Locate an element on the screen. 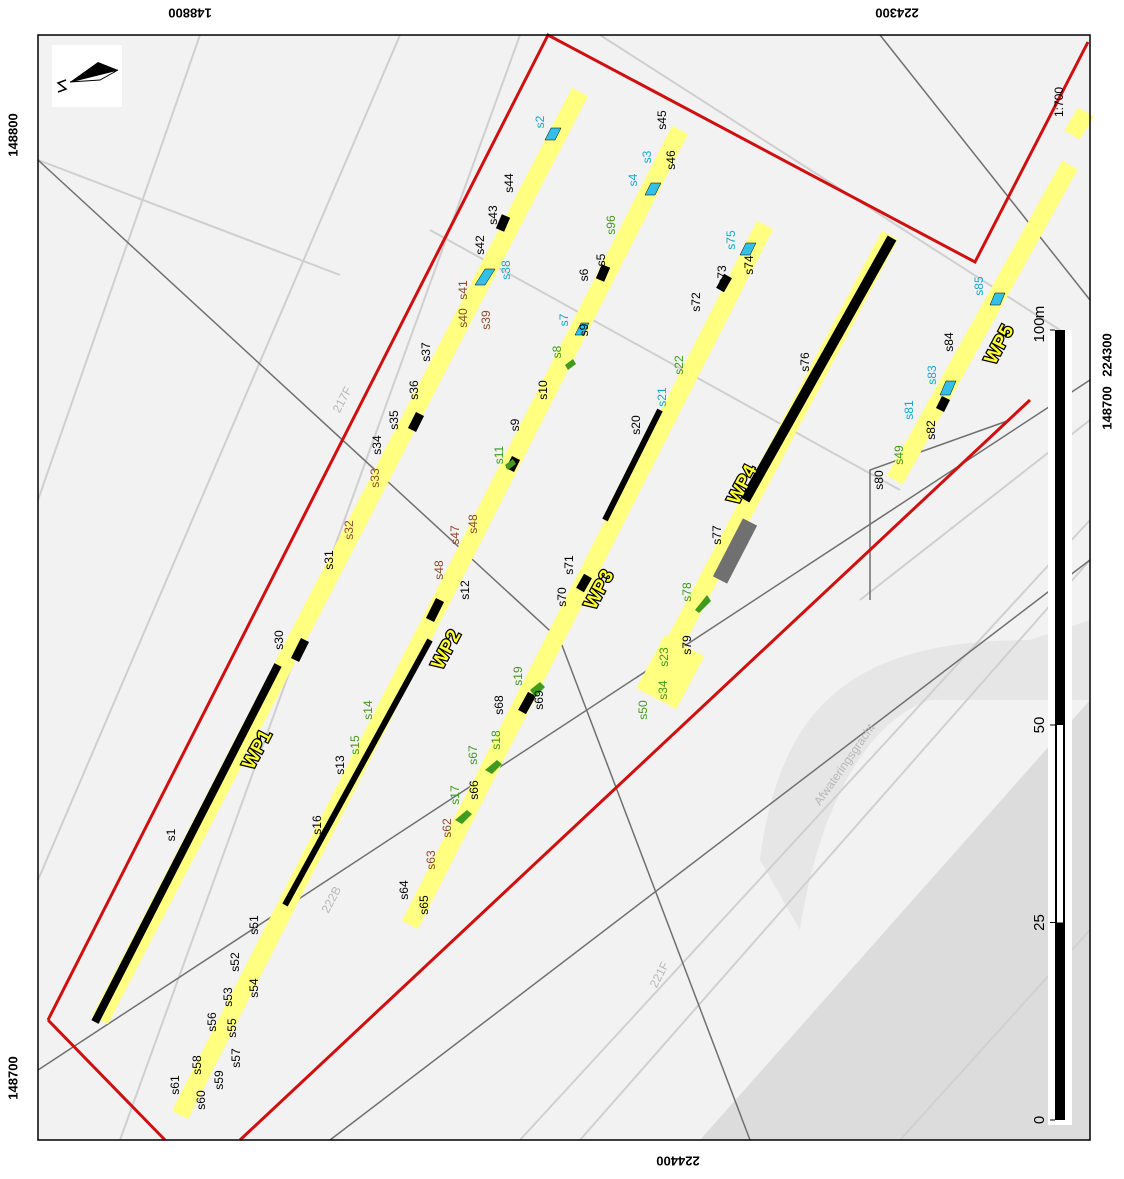 This screenshot has width=1124, height=1179. feature-label: s3 is located at coordinates (647, 156).